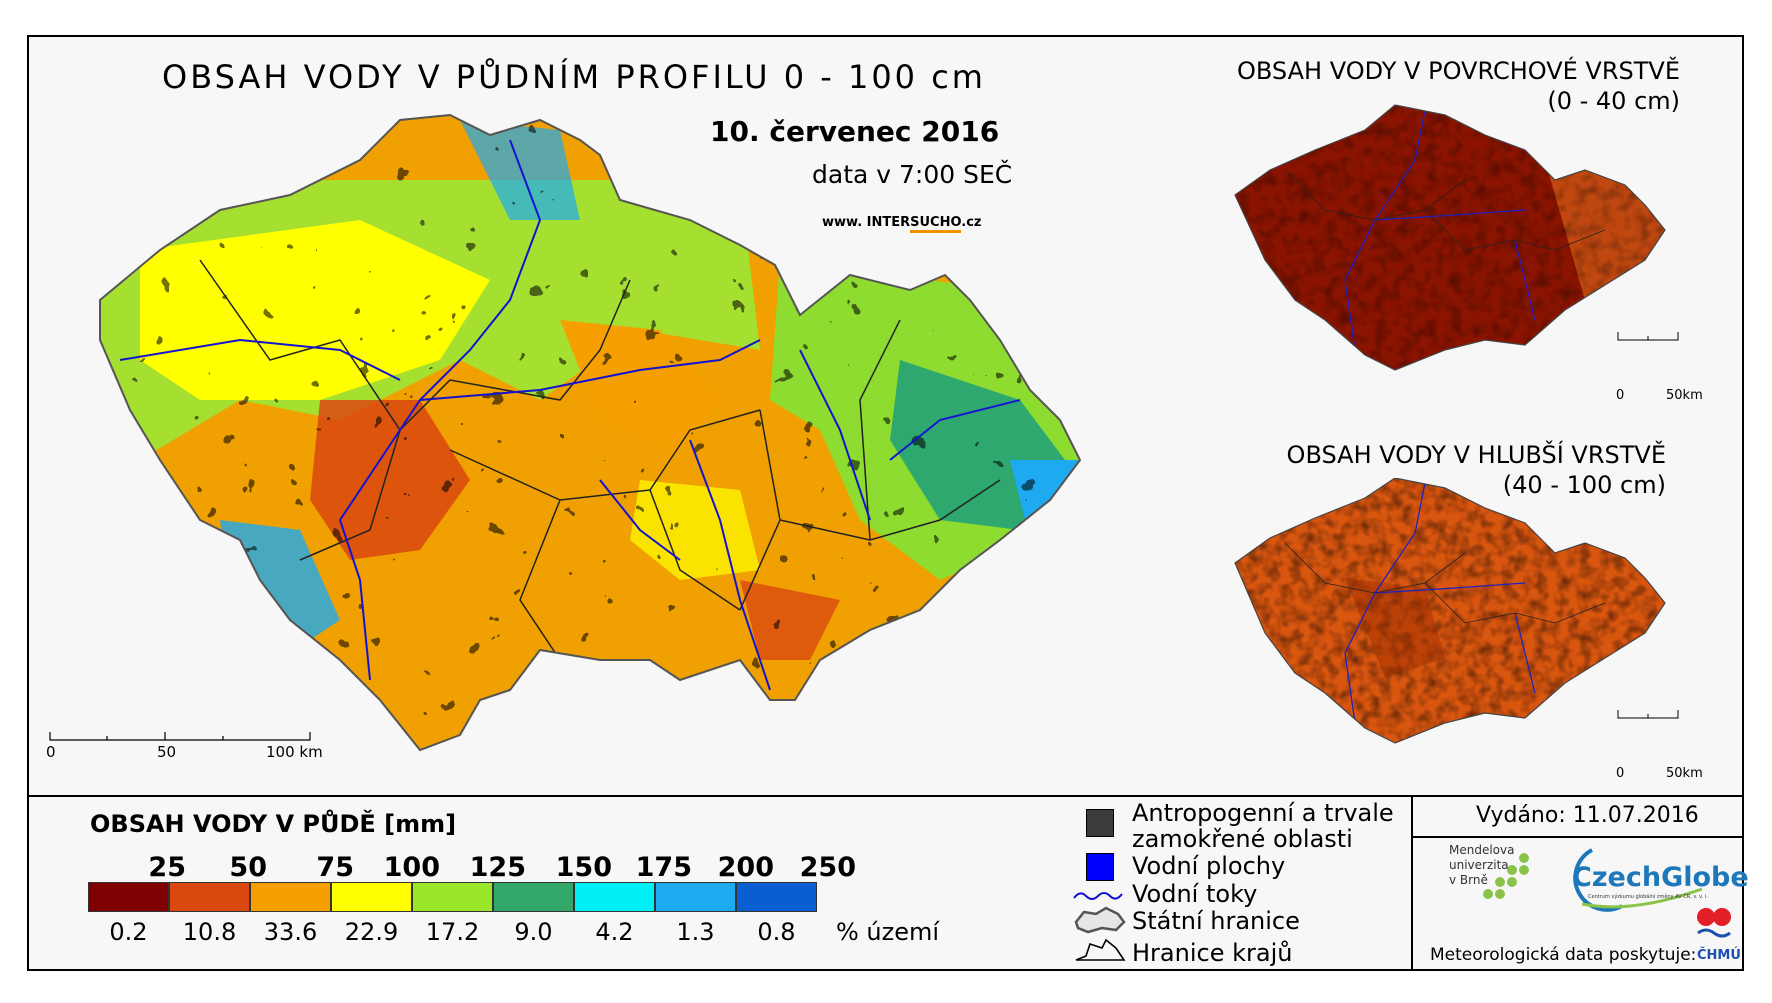 The height and width of the screenshot is (1003, 1772). What do you see at coordinates (1620, 395) in the screenshot?
I see `surface-scale-0: 0` at bounding box center [1620, 395].